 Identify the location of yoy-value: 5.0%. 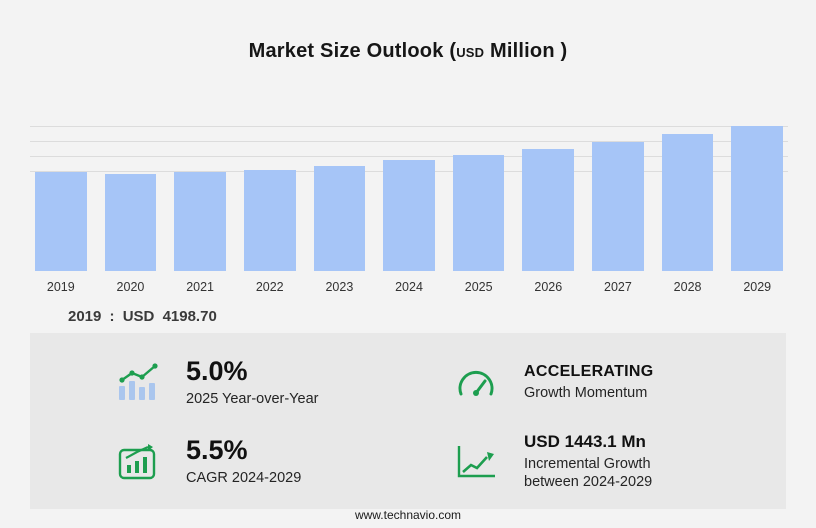
(217, 371).